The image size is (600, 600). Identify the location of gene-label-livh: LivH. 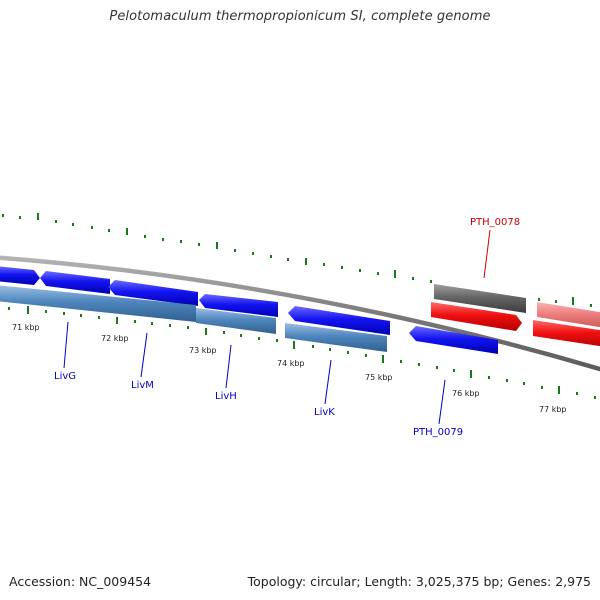
(226, 396).